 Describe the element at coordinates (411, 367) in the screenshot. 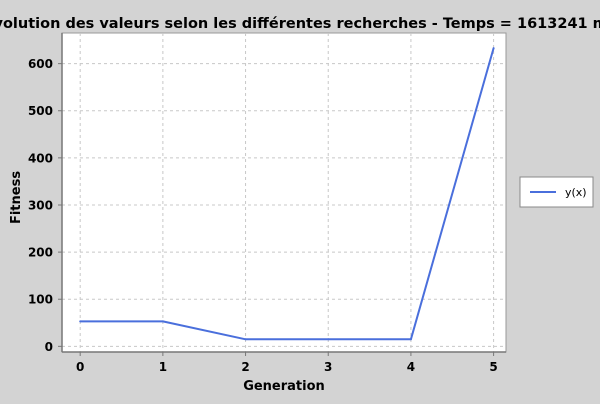

I see `x-tick-label-4: 4` at that location.